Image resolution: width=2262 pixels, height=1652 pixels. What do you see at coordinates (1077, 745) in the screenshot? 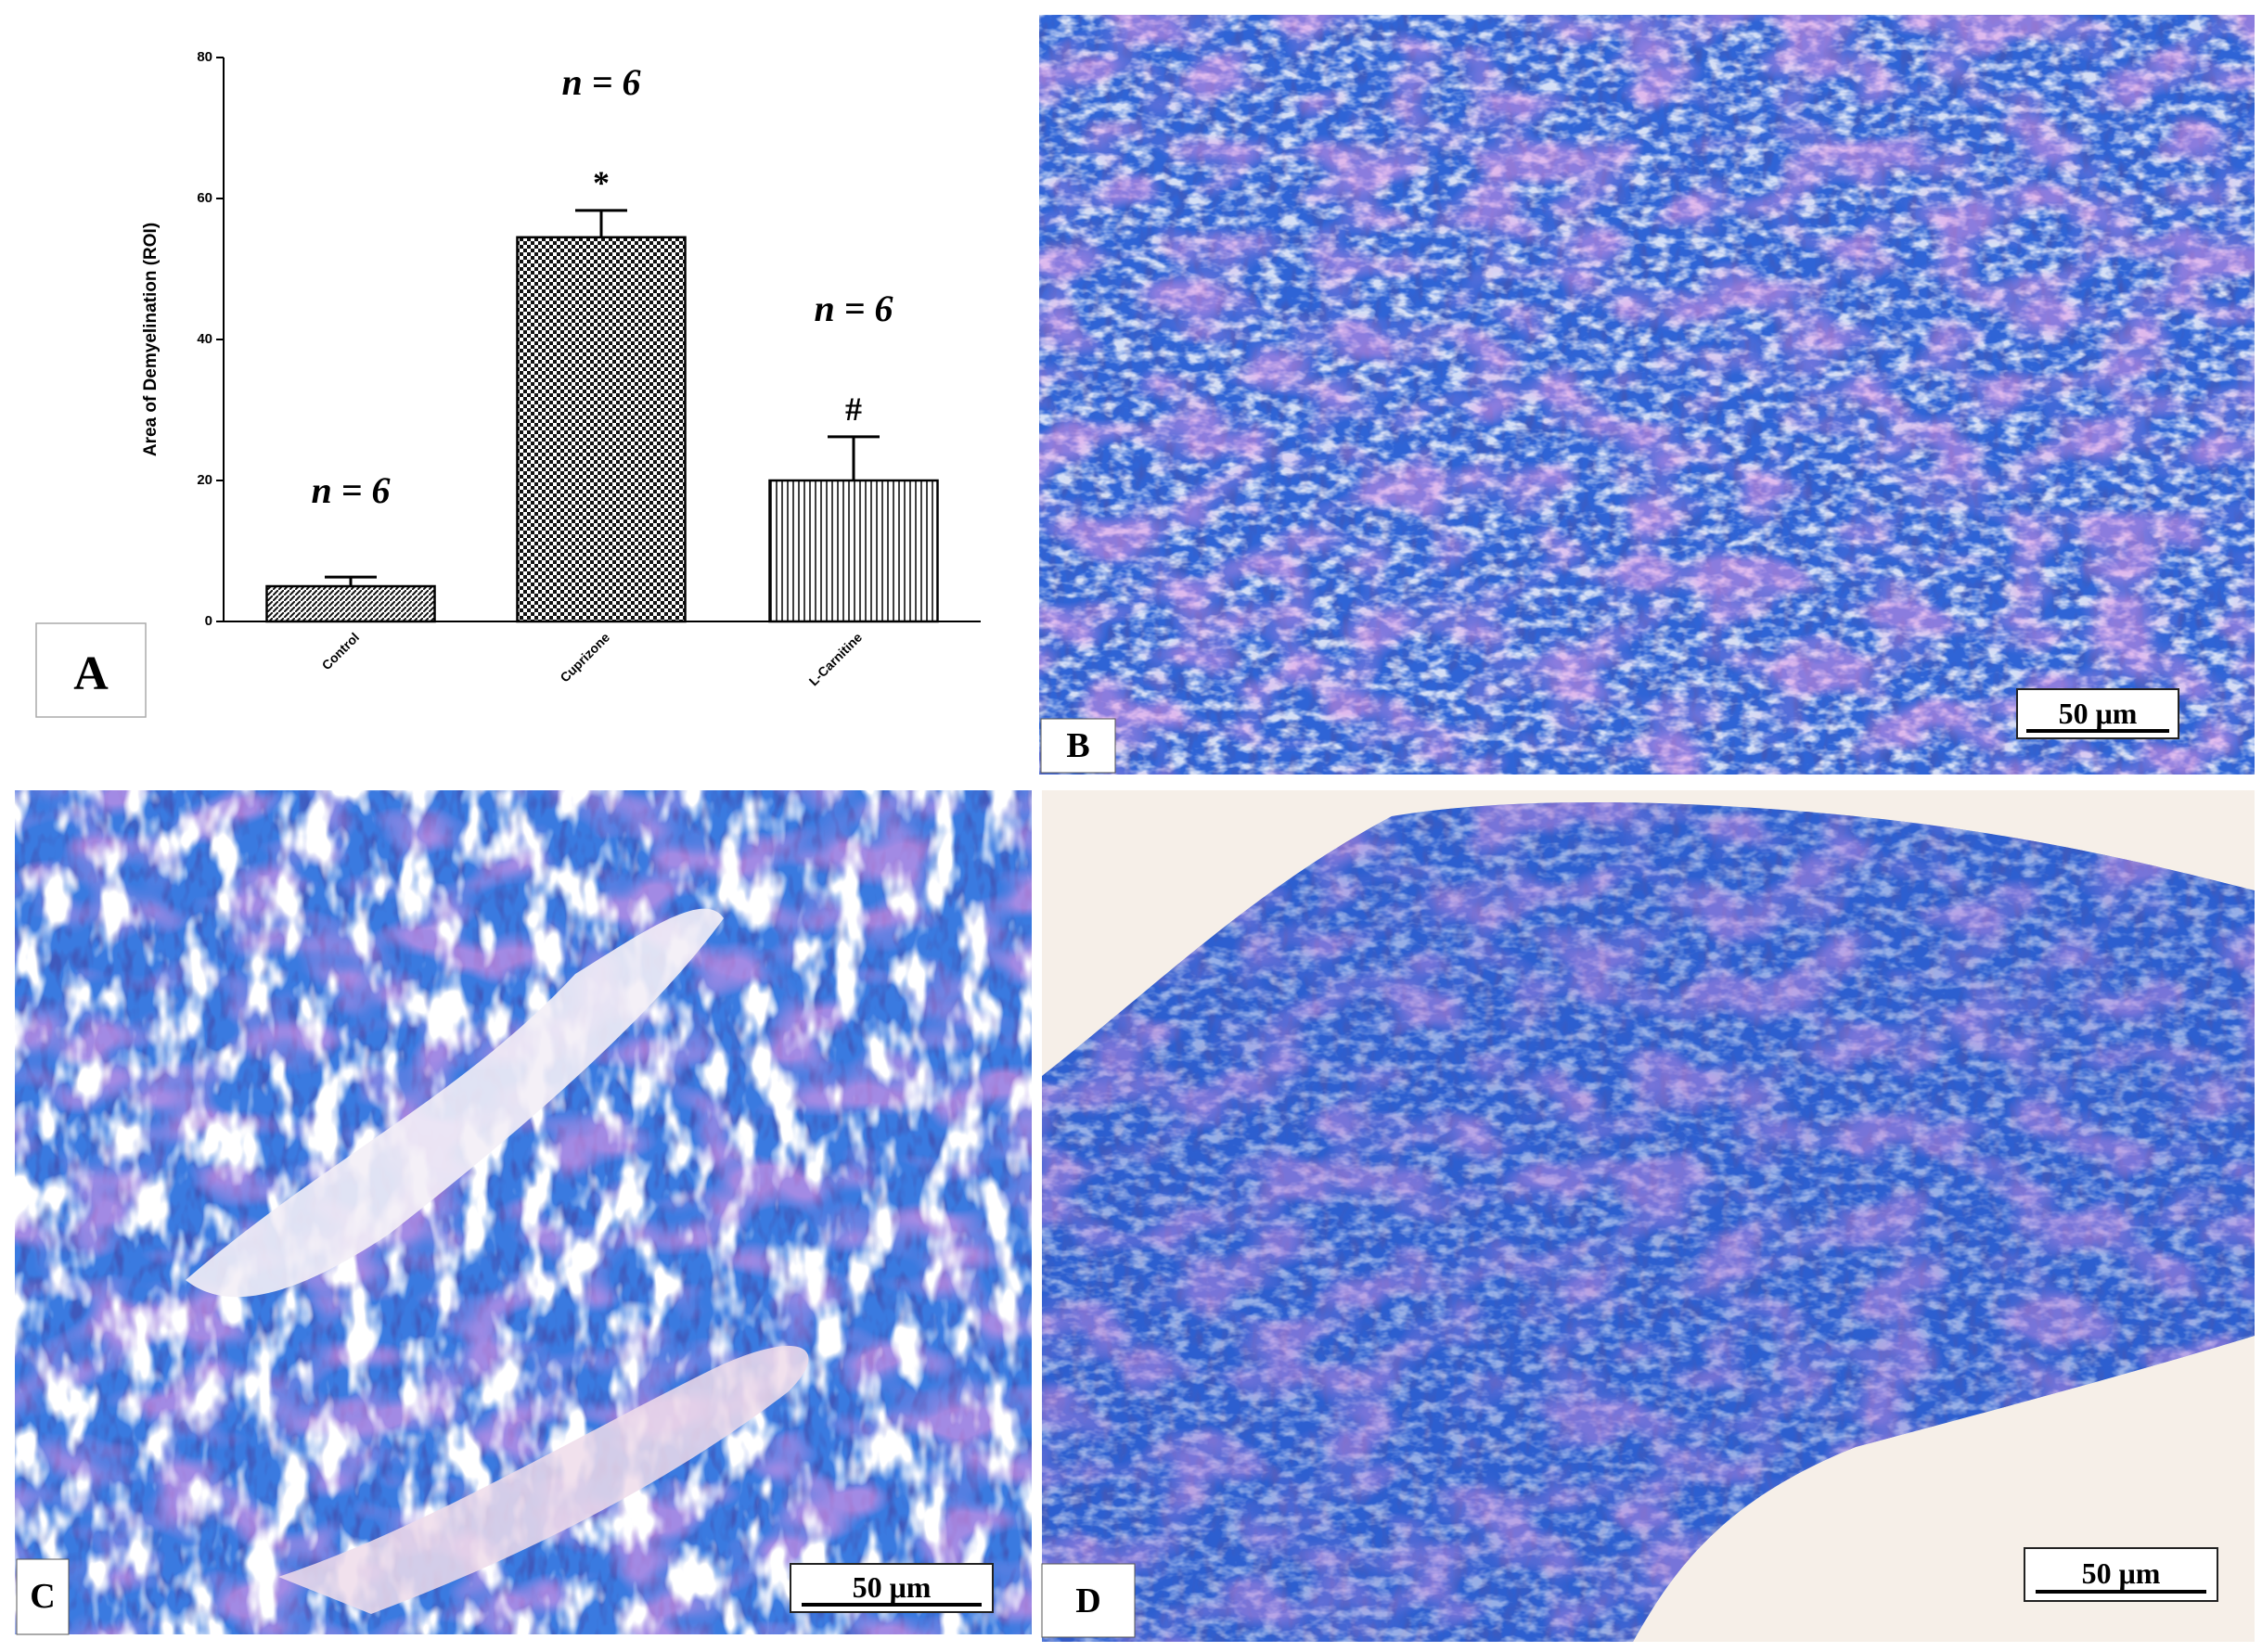
I see `panel-label: B` at bounding box center [1077, 745].